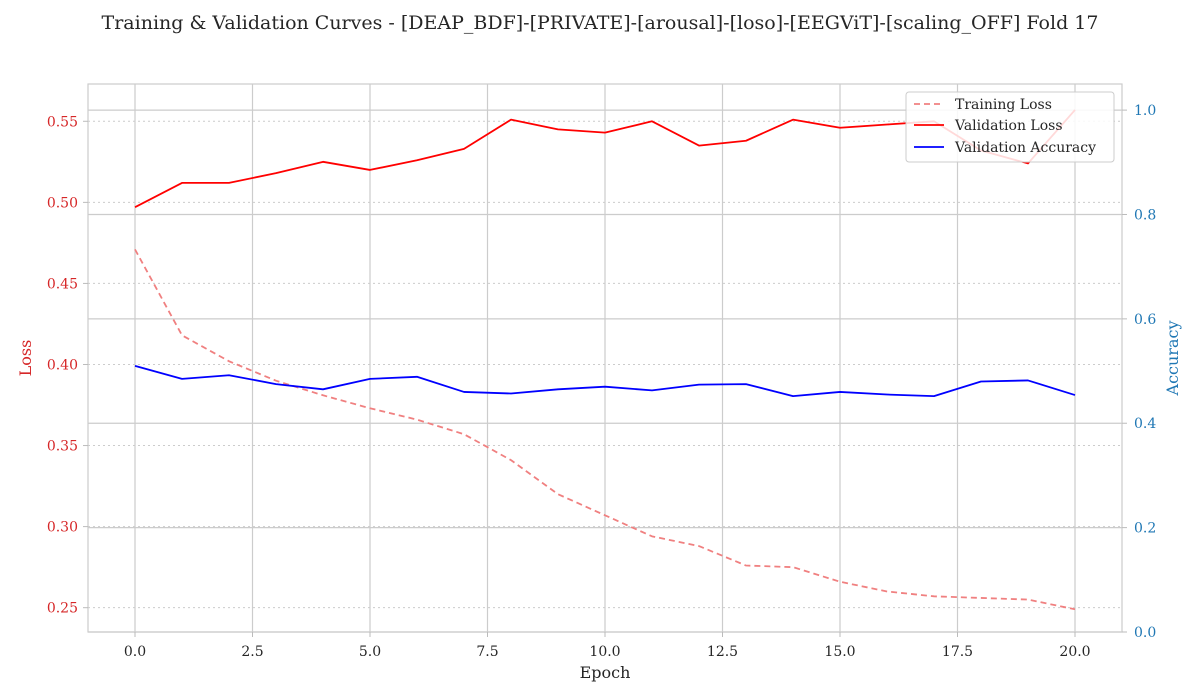 The height and width of the screenshot is (700, 1200). I want to click on left-tick-label: 0.30, so click(62, 528).